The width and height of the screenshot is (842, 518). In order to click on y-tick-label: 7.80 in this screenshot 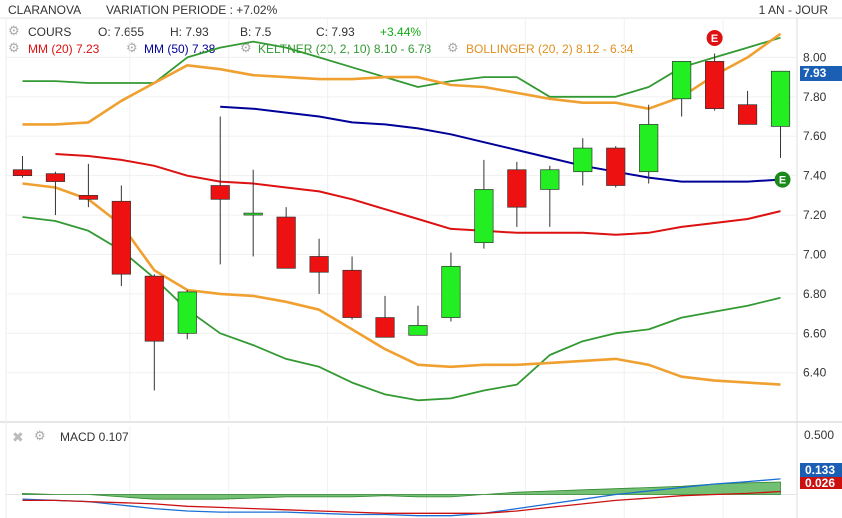, I will do `click(815, 97)`.